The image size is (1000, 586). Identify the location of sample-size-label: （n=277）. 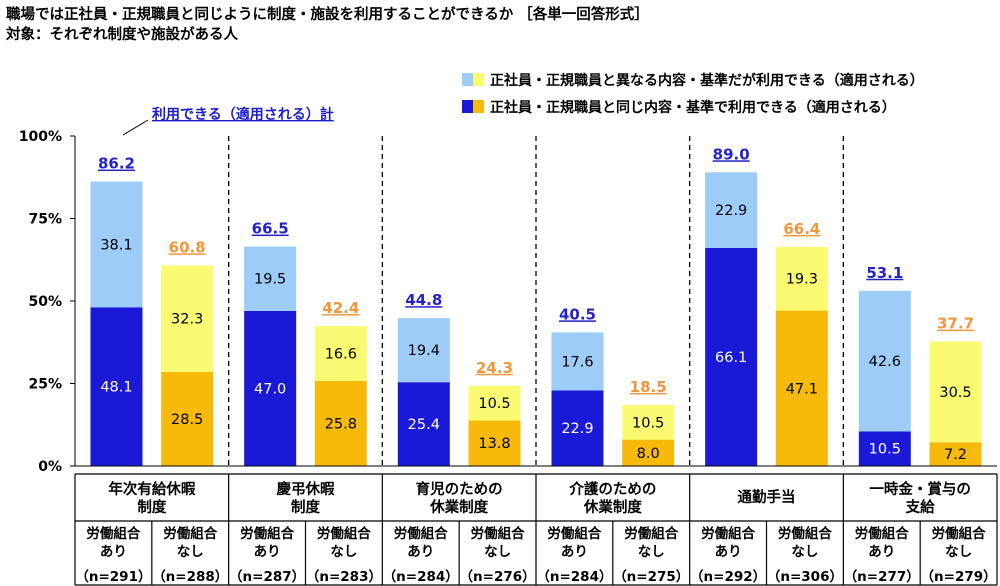
(882, 577).